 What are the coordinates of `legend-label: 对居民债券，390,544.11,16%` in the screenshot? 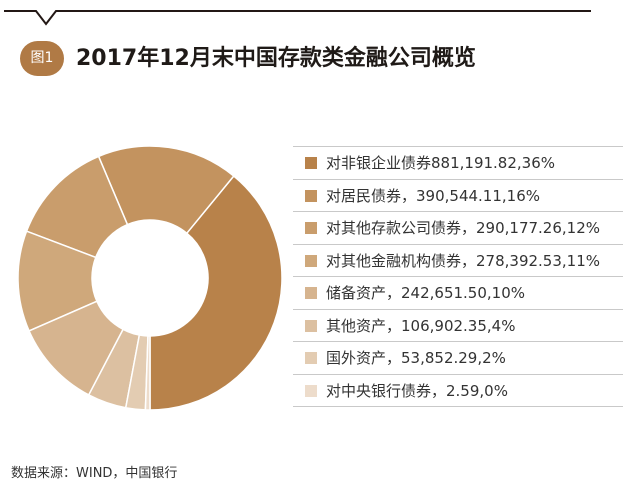 It's located at (433, 195).